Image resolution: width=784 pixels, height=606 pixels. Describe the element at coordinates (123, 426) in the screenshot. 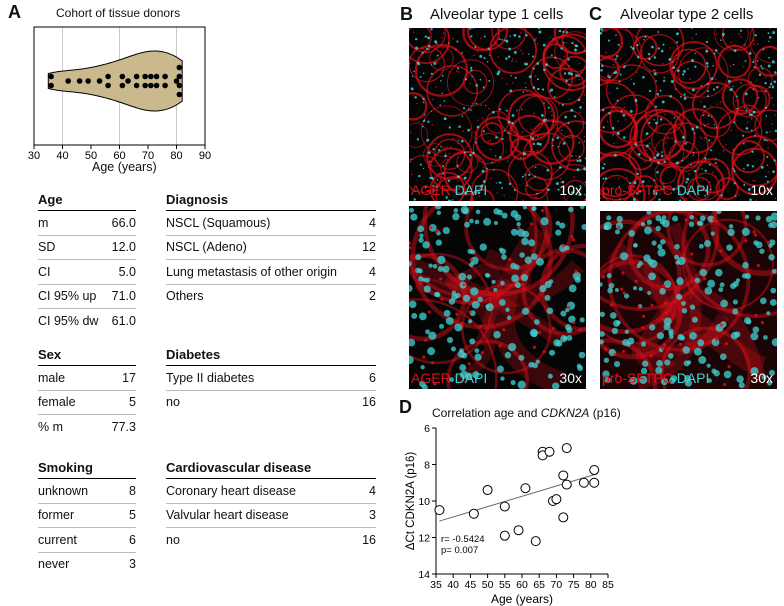

I see `table-cell-value: 77.3` at that location.